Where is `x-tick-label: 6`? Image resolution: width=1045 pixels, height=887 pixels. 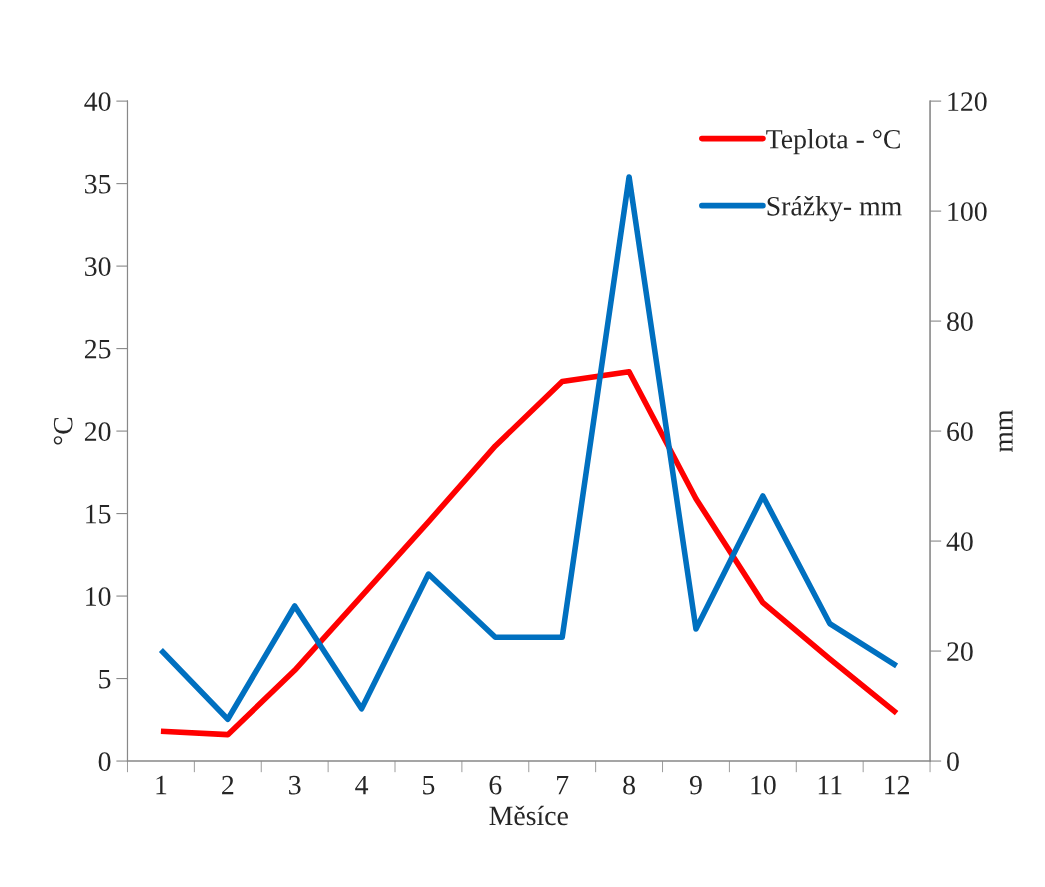 x-tick-label: 6 is located at coordinates (495, 785).